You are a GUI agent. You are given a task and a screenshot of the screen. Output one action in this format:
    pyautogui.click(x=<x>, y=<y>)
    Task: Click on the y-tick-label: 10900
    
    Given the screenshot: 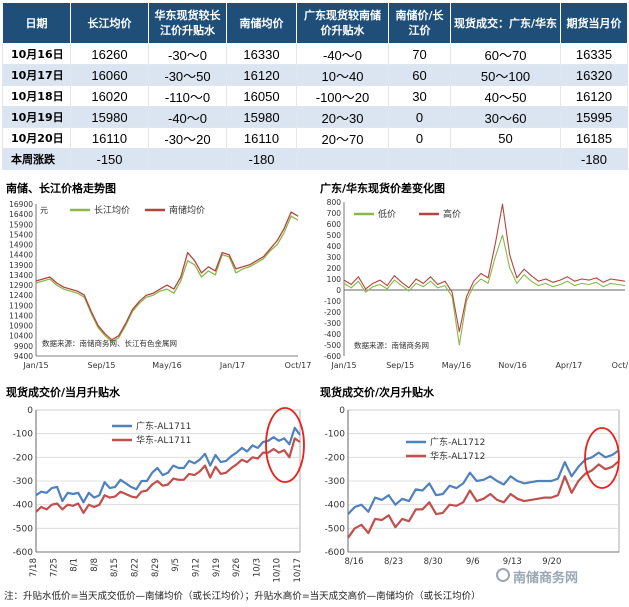 What is the action you would take?
    pyautogui.click(x=21, y=326)
    